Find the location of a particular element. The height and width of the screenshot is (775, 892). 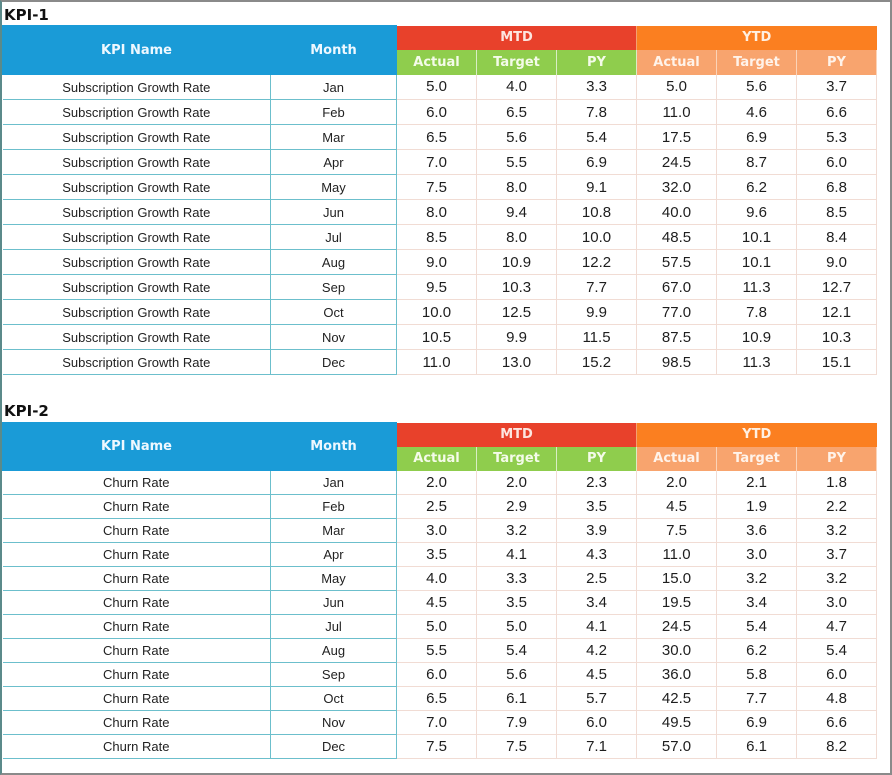

ytd-py-cell: 2.2 is located at coordinates (836, 506).